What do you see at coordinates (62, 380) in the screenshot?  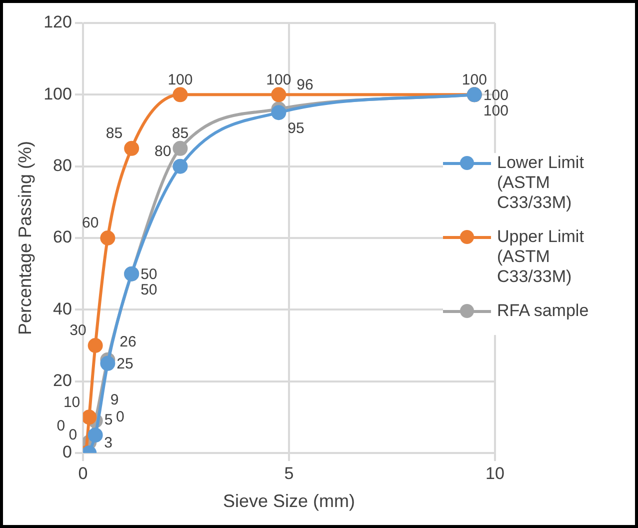 I see `y-tick-label: 20` at bounding box center [62, 380].